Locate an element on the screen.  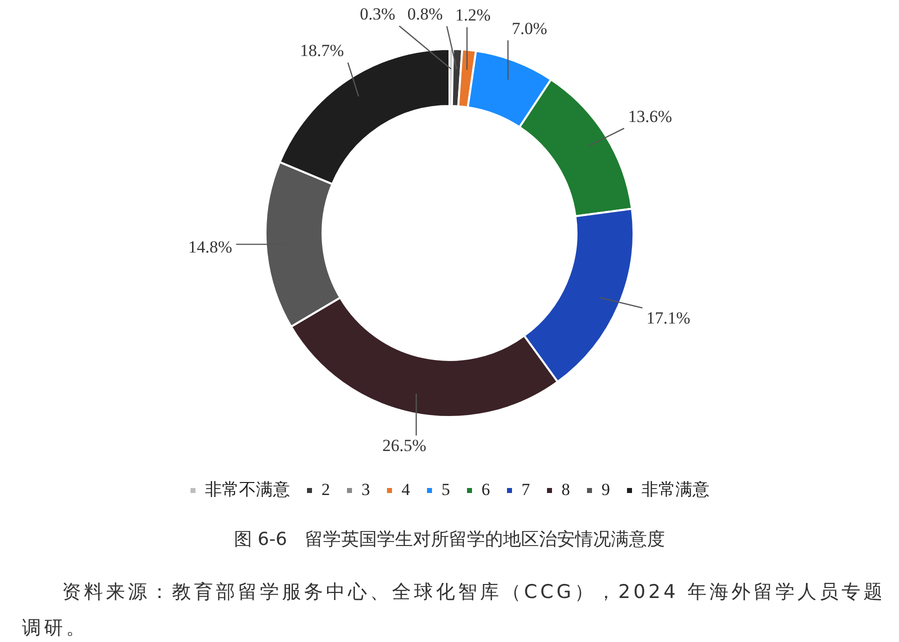
data-label: 7.0% is located at coordinates (530, 28).